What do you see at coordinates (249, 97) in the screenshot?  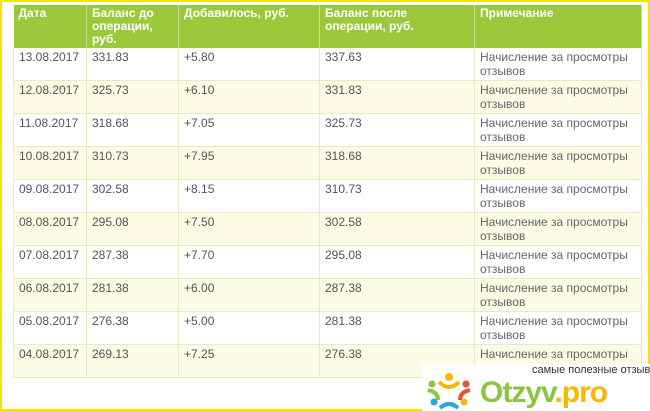 I see `cell-added: +6.10` at bounding box center [249, 97].